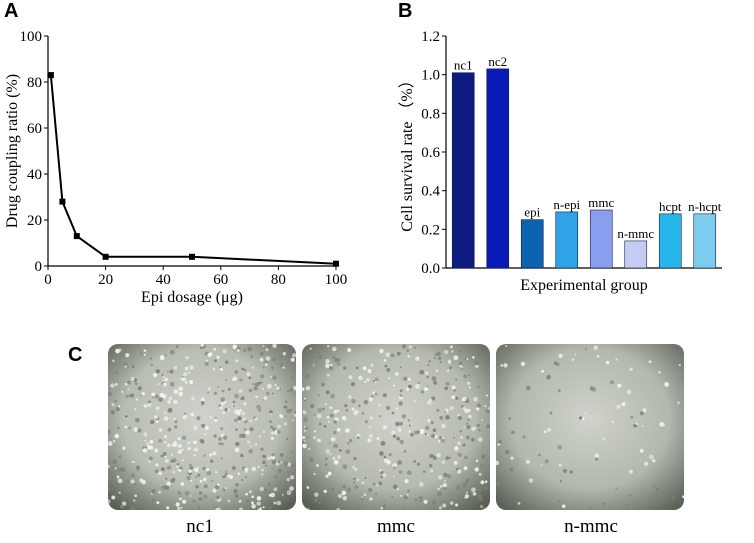 This screenshot has width=754, height=543. What do you see at coordinates (163, 280) in the screenshot?
I see `x-tick-label: 40` at bounding box center [163, 280].